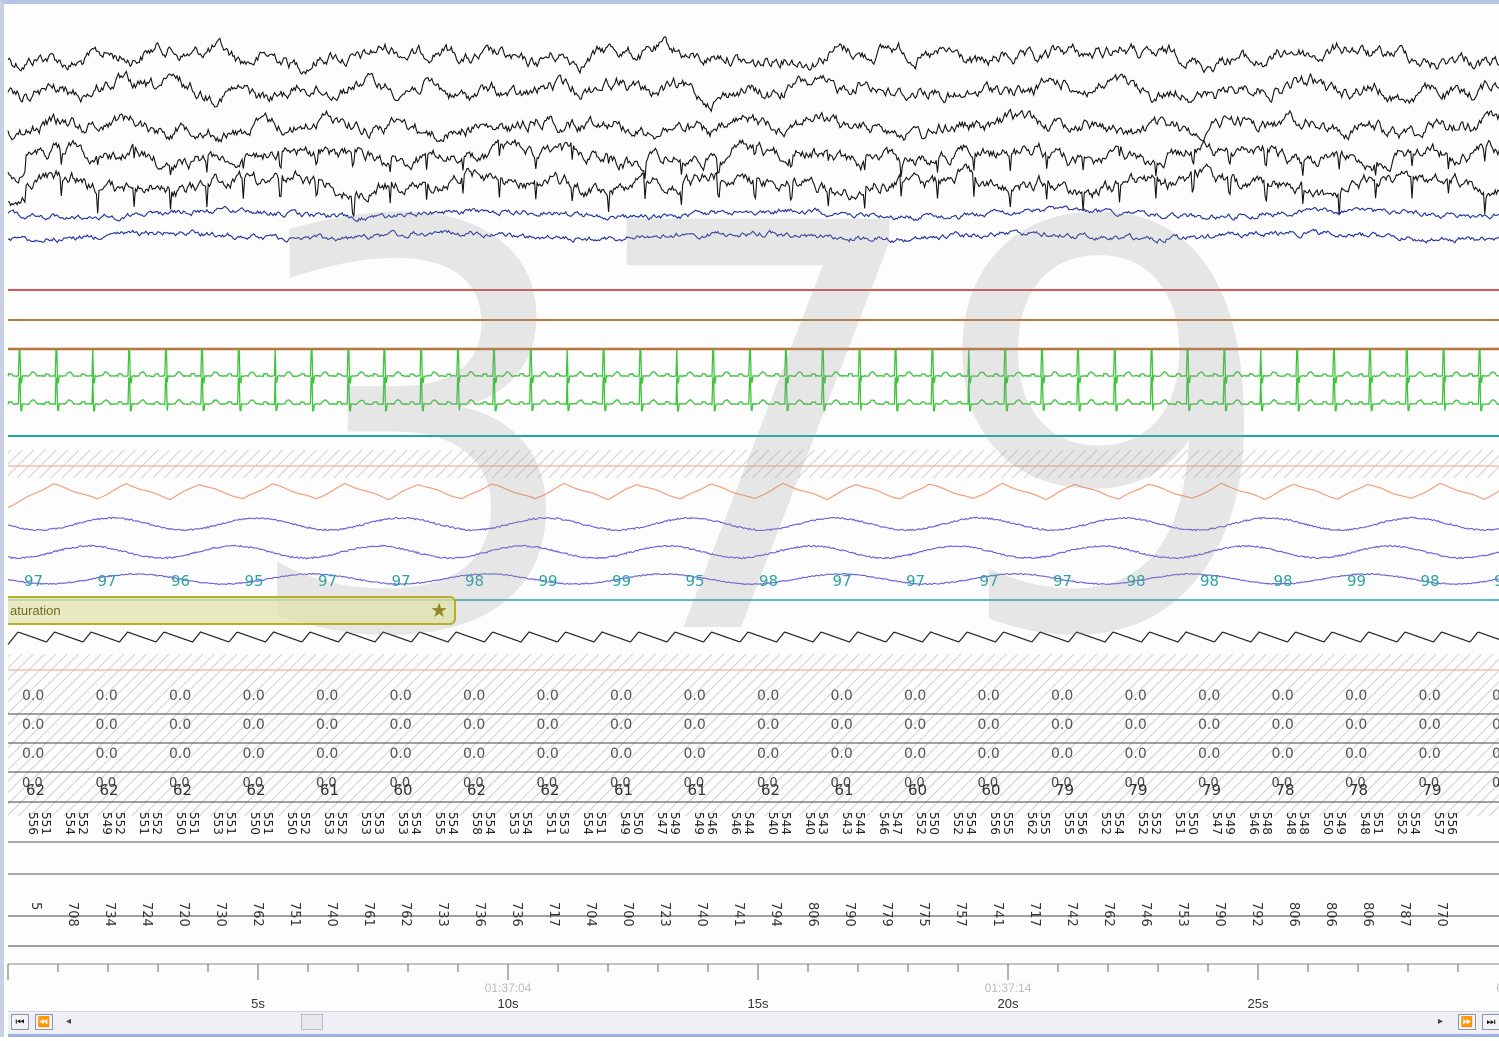  I want to click on abdomen-effort, so click(753, 552).